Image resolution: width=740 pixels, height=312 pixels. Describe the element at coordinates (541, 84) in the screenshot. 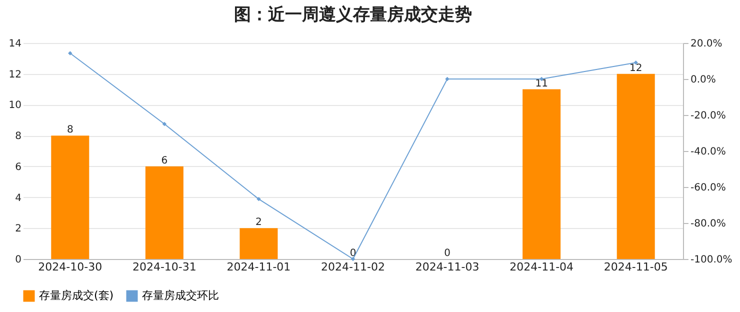

I see `data-label: 11` at that location.